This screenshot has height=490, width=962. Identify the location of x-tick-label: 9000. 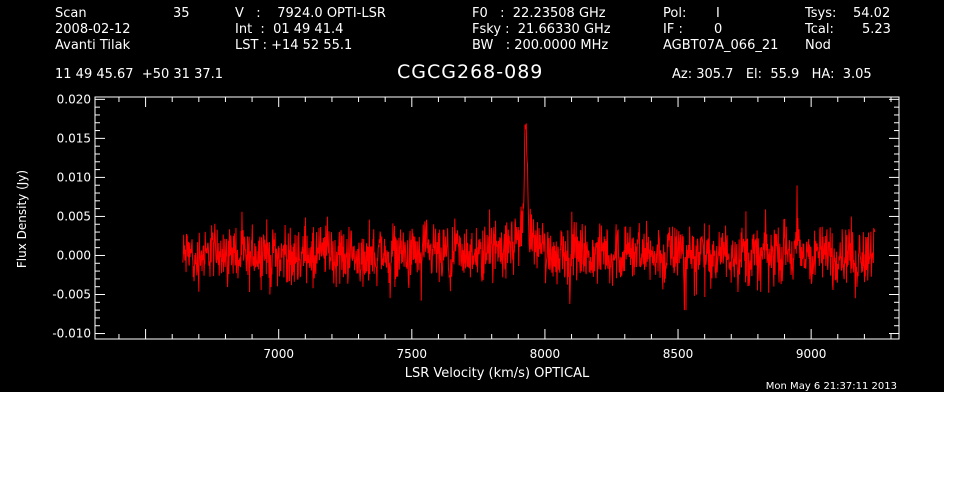
(811, 354).